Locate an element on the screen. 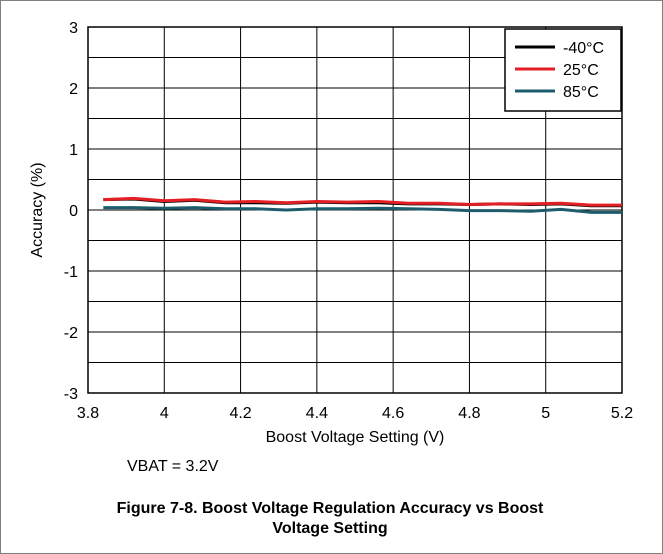 The image size is (663, 554). x-tick-label: 5.2 is located at coordinates (622, 413).